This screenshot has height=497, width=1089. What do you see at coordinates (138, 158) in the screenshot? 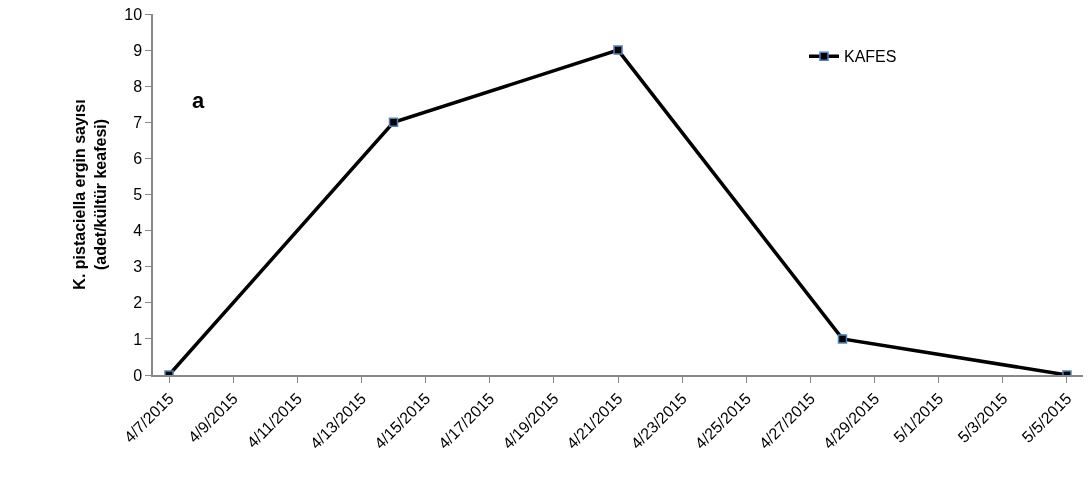
I see `y-tick-label: 6` at bounding box center [138, 158].